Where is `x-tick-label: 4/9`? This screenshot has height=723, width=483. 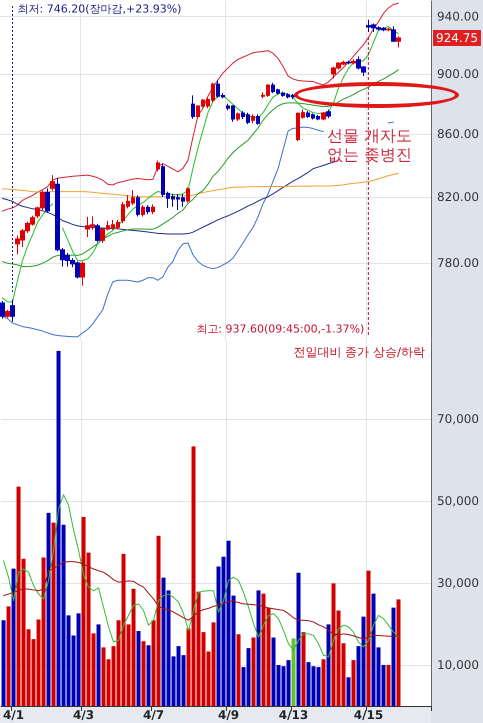 x-tick-label: 4/9 is located at coordinates (229, 715).